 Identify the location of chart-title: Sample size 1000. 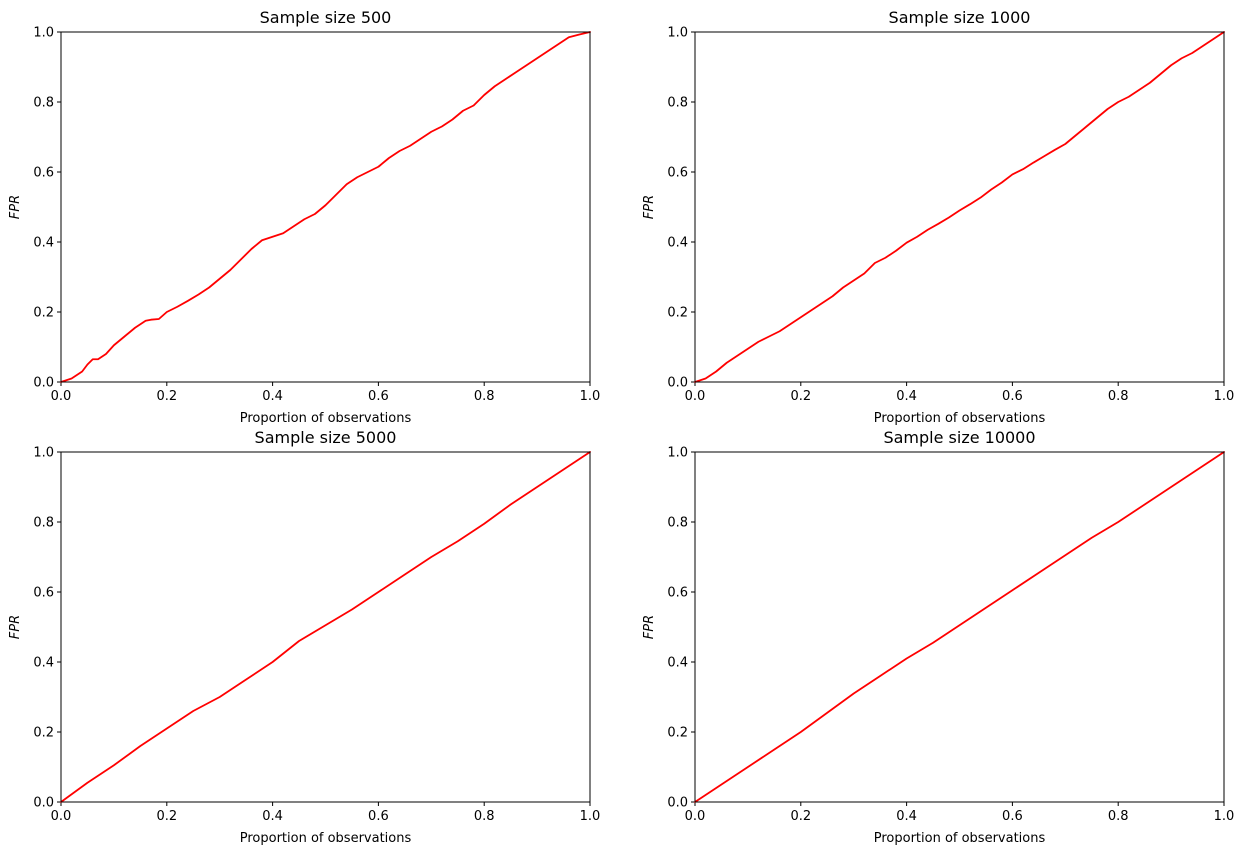
(960, 17).